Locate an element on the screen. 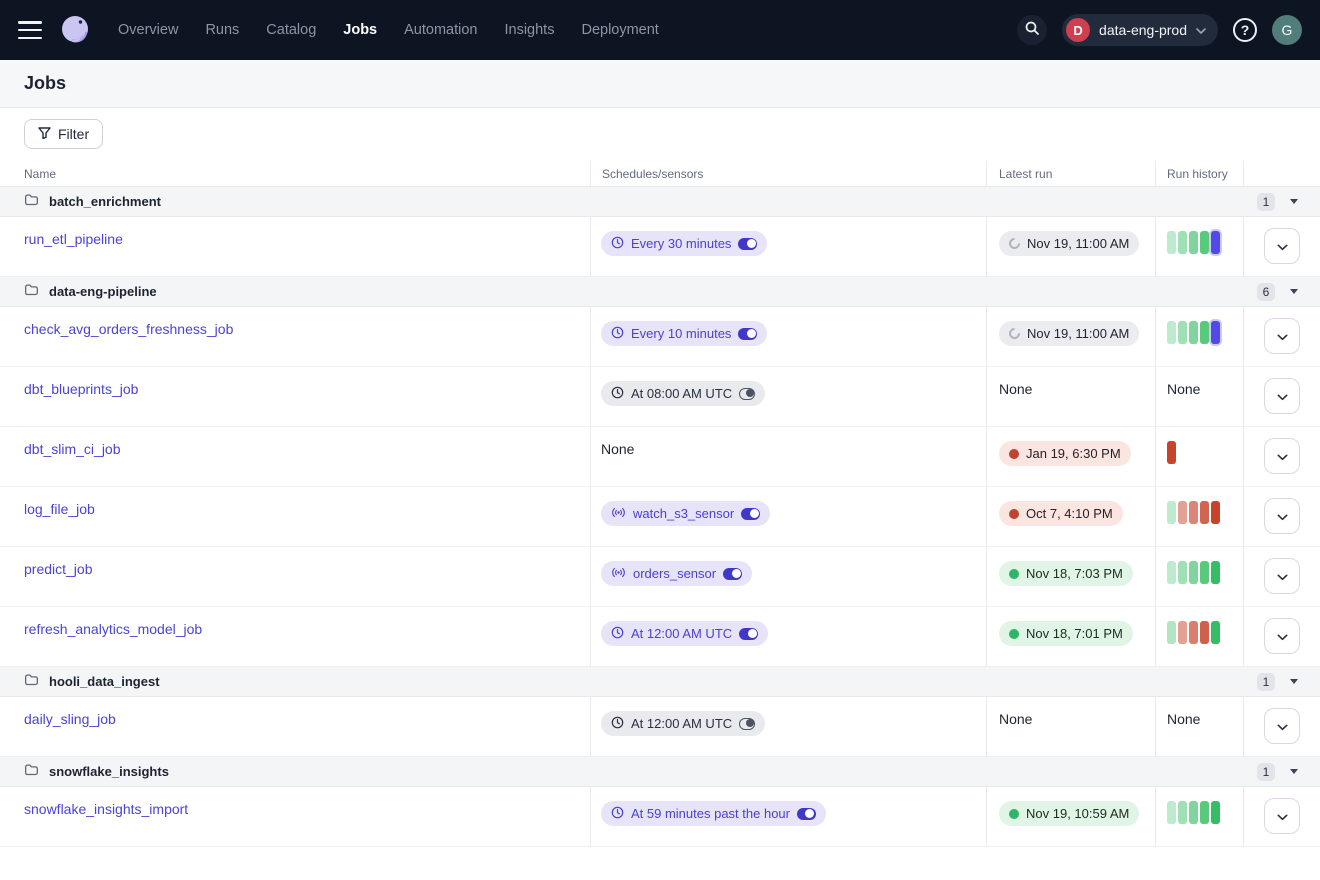 Image resolution: width=1320 pixels, height=880 pixels. latest-run-chip: Jan 19, 6:30 PM is located at coordinates (1065, 453).